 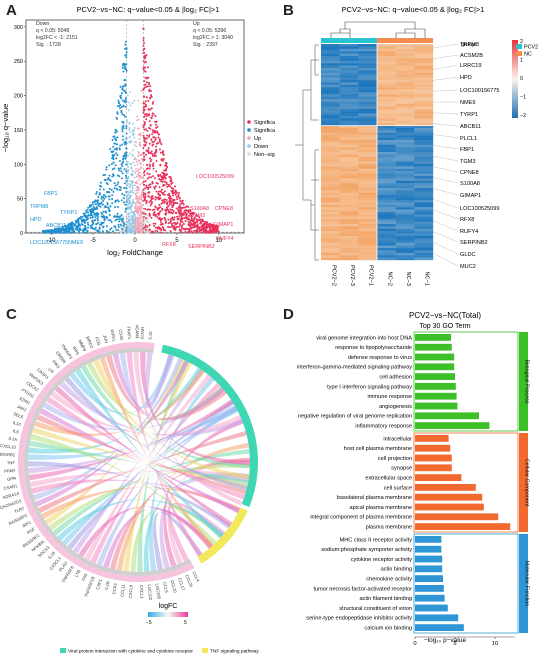 I want to click on go-term-label: immune response, so click(x=390, y=397).